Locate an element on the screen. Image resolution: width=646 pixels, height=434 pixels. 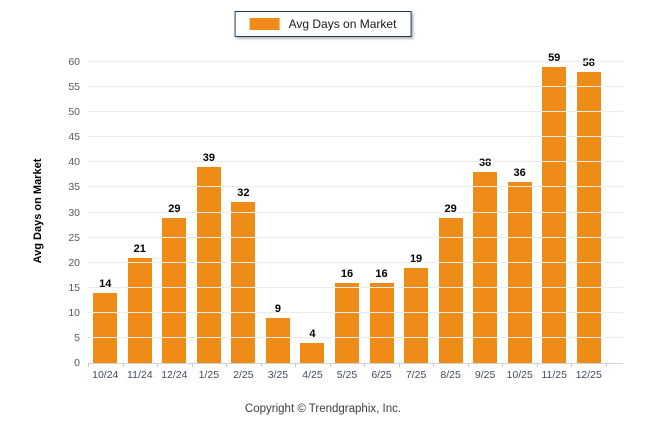
bar-column: 58 is located at coordinates (588, 210).